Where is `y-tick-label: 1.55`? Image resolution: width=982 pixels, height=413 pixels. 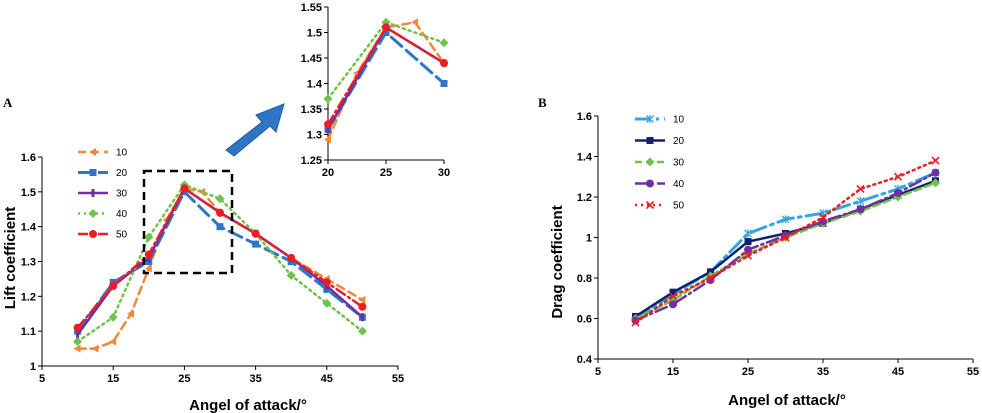
y-tick-label: 1.55 is located at coordinates (311, 8).